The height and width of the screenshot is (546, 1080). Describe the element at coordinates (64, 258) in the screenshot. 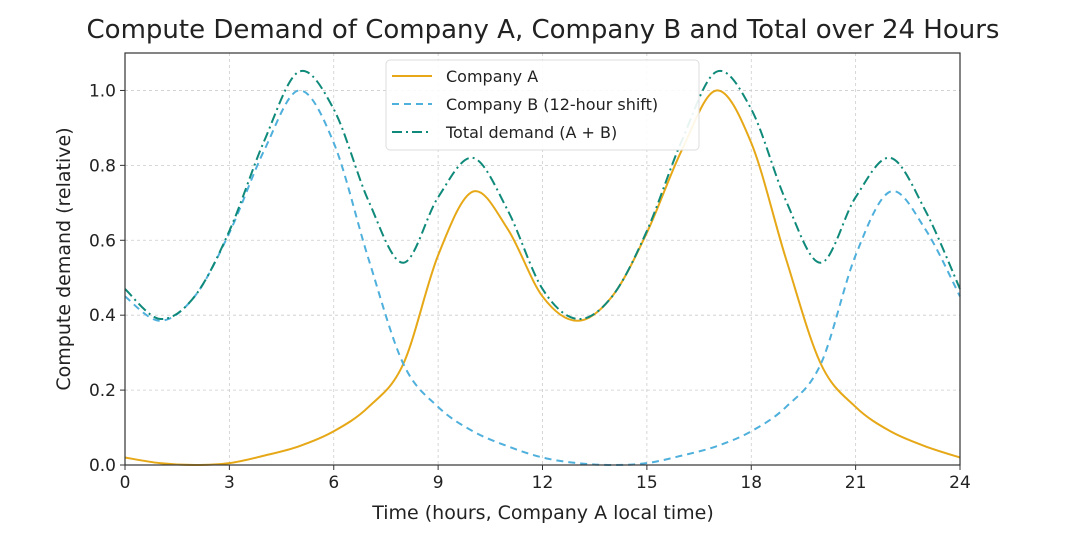

I see `y-axis-label: Compute demand (relative)` at that location.